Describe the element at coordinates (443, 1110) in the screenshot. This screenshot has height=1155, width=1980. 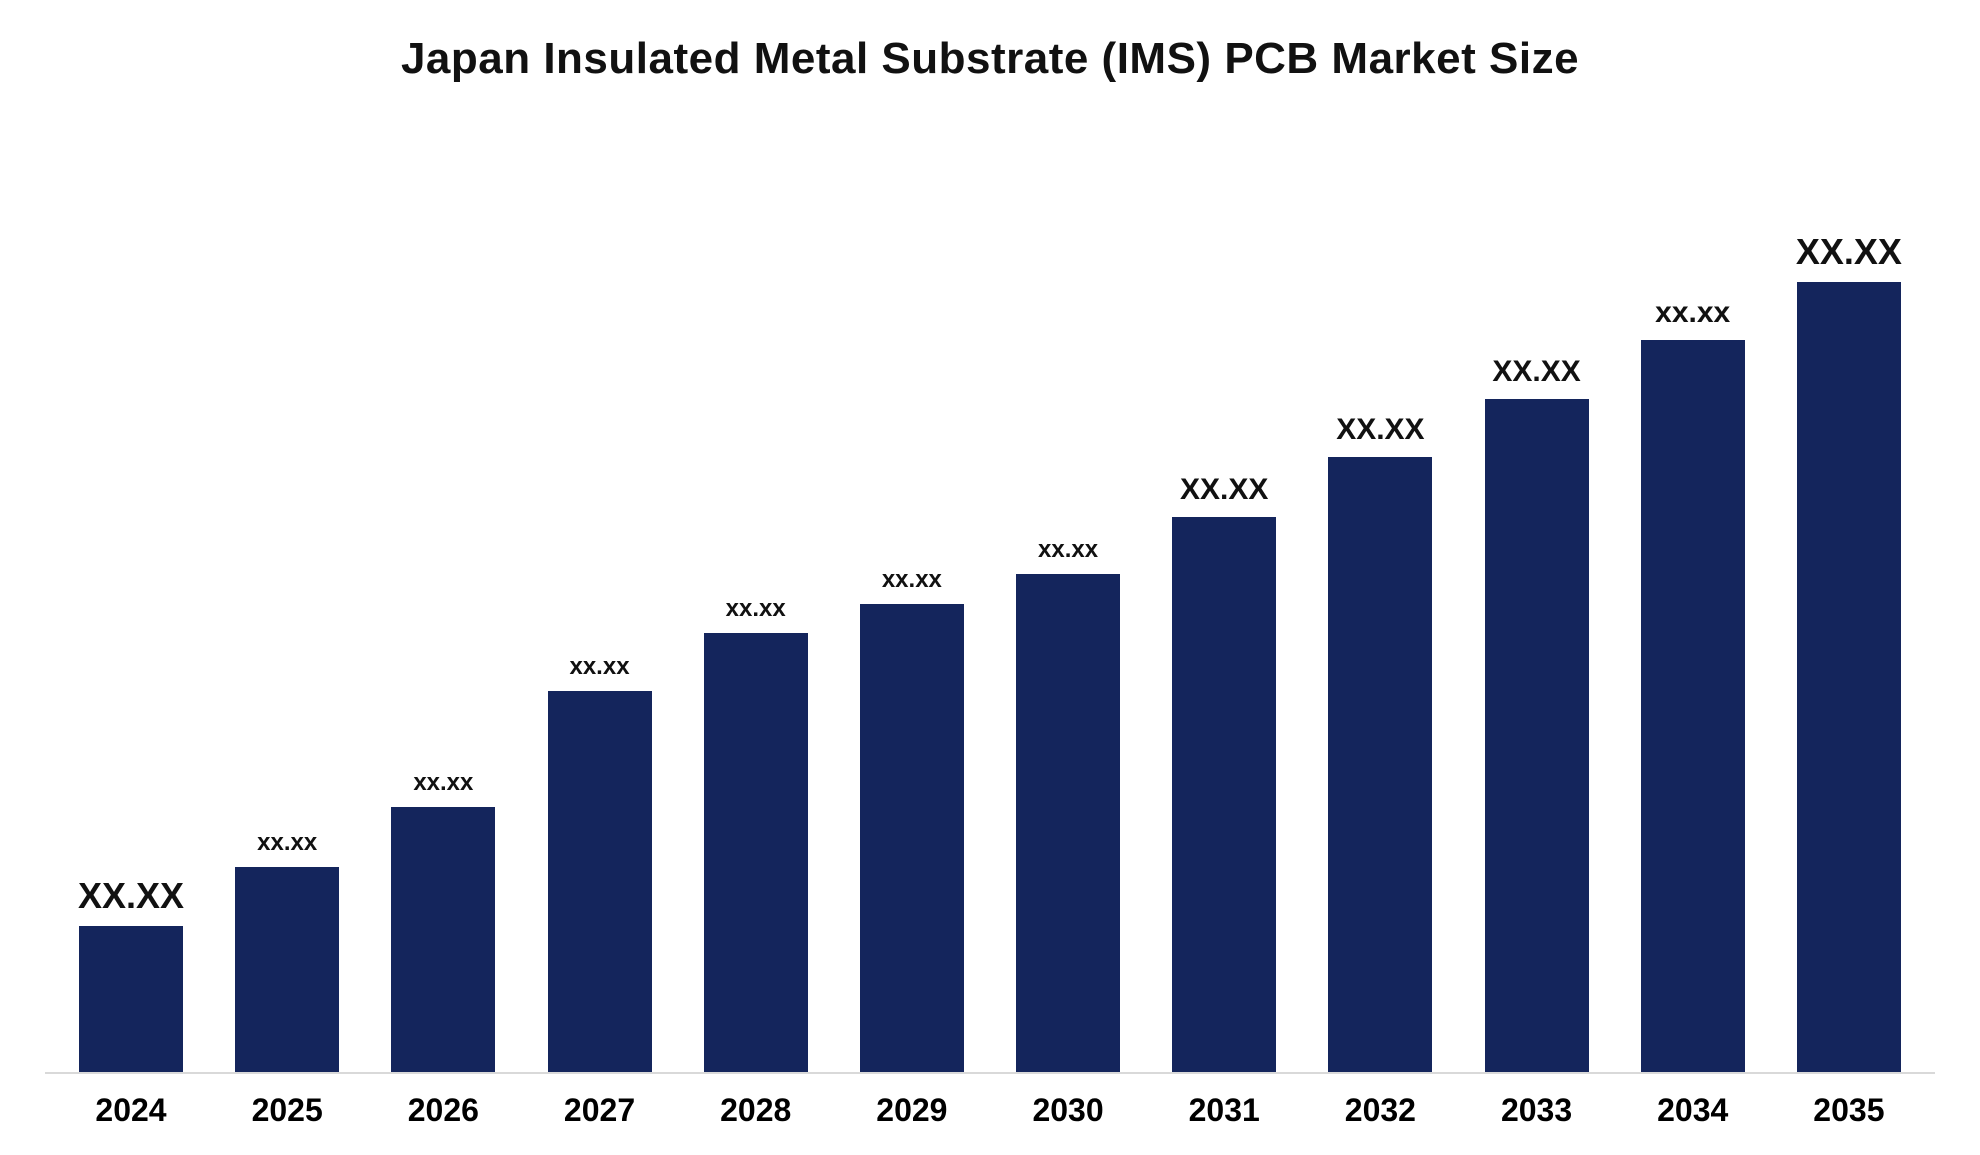
I see `x-axis-label: 2026` at that location.